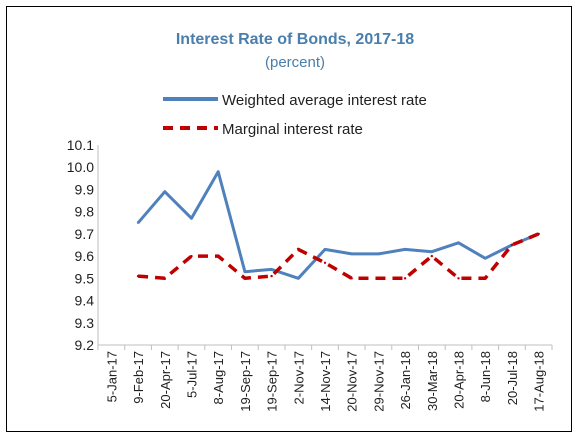  Describe the element at coordinates (218, 377) in the screenshot. I see `x-tick-label: 8-Aug-17` at that location.